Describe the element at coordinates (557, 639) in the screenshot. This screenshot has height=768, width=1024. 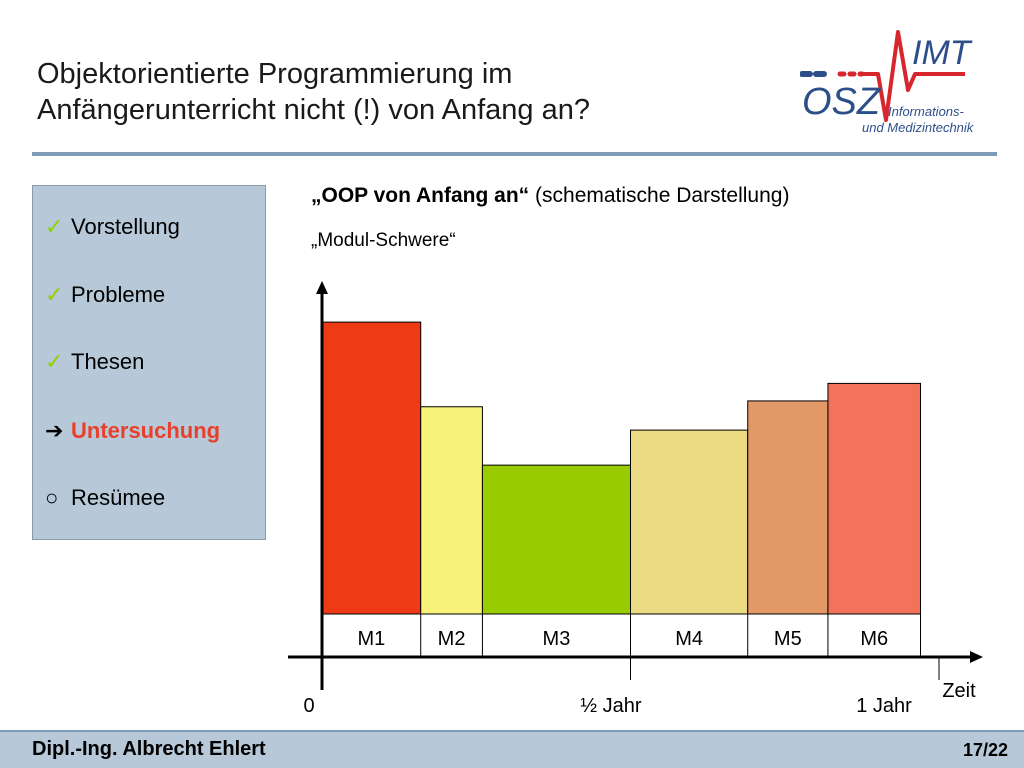
I see `category-label-m3: M3` at that location.